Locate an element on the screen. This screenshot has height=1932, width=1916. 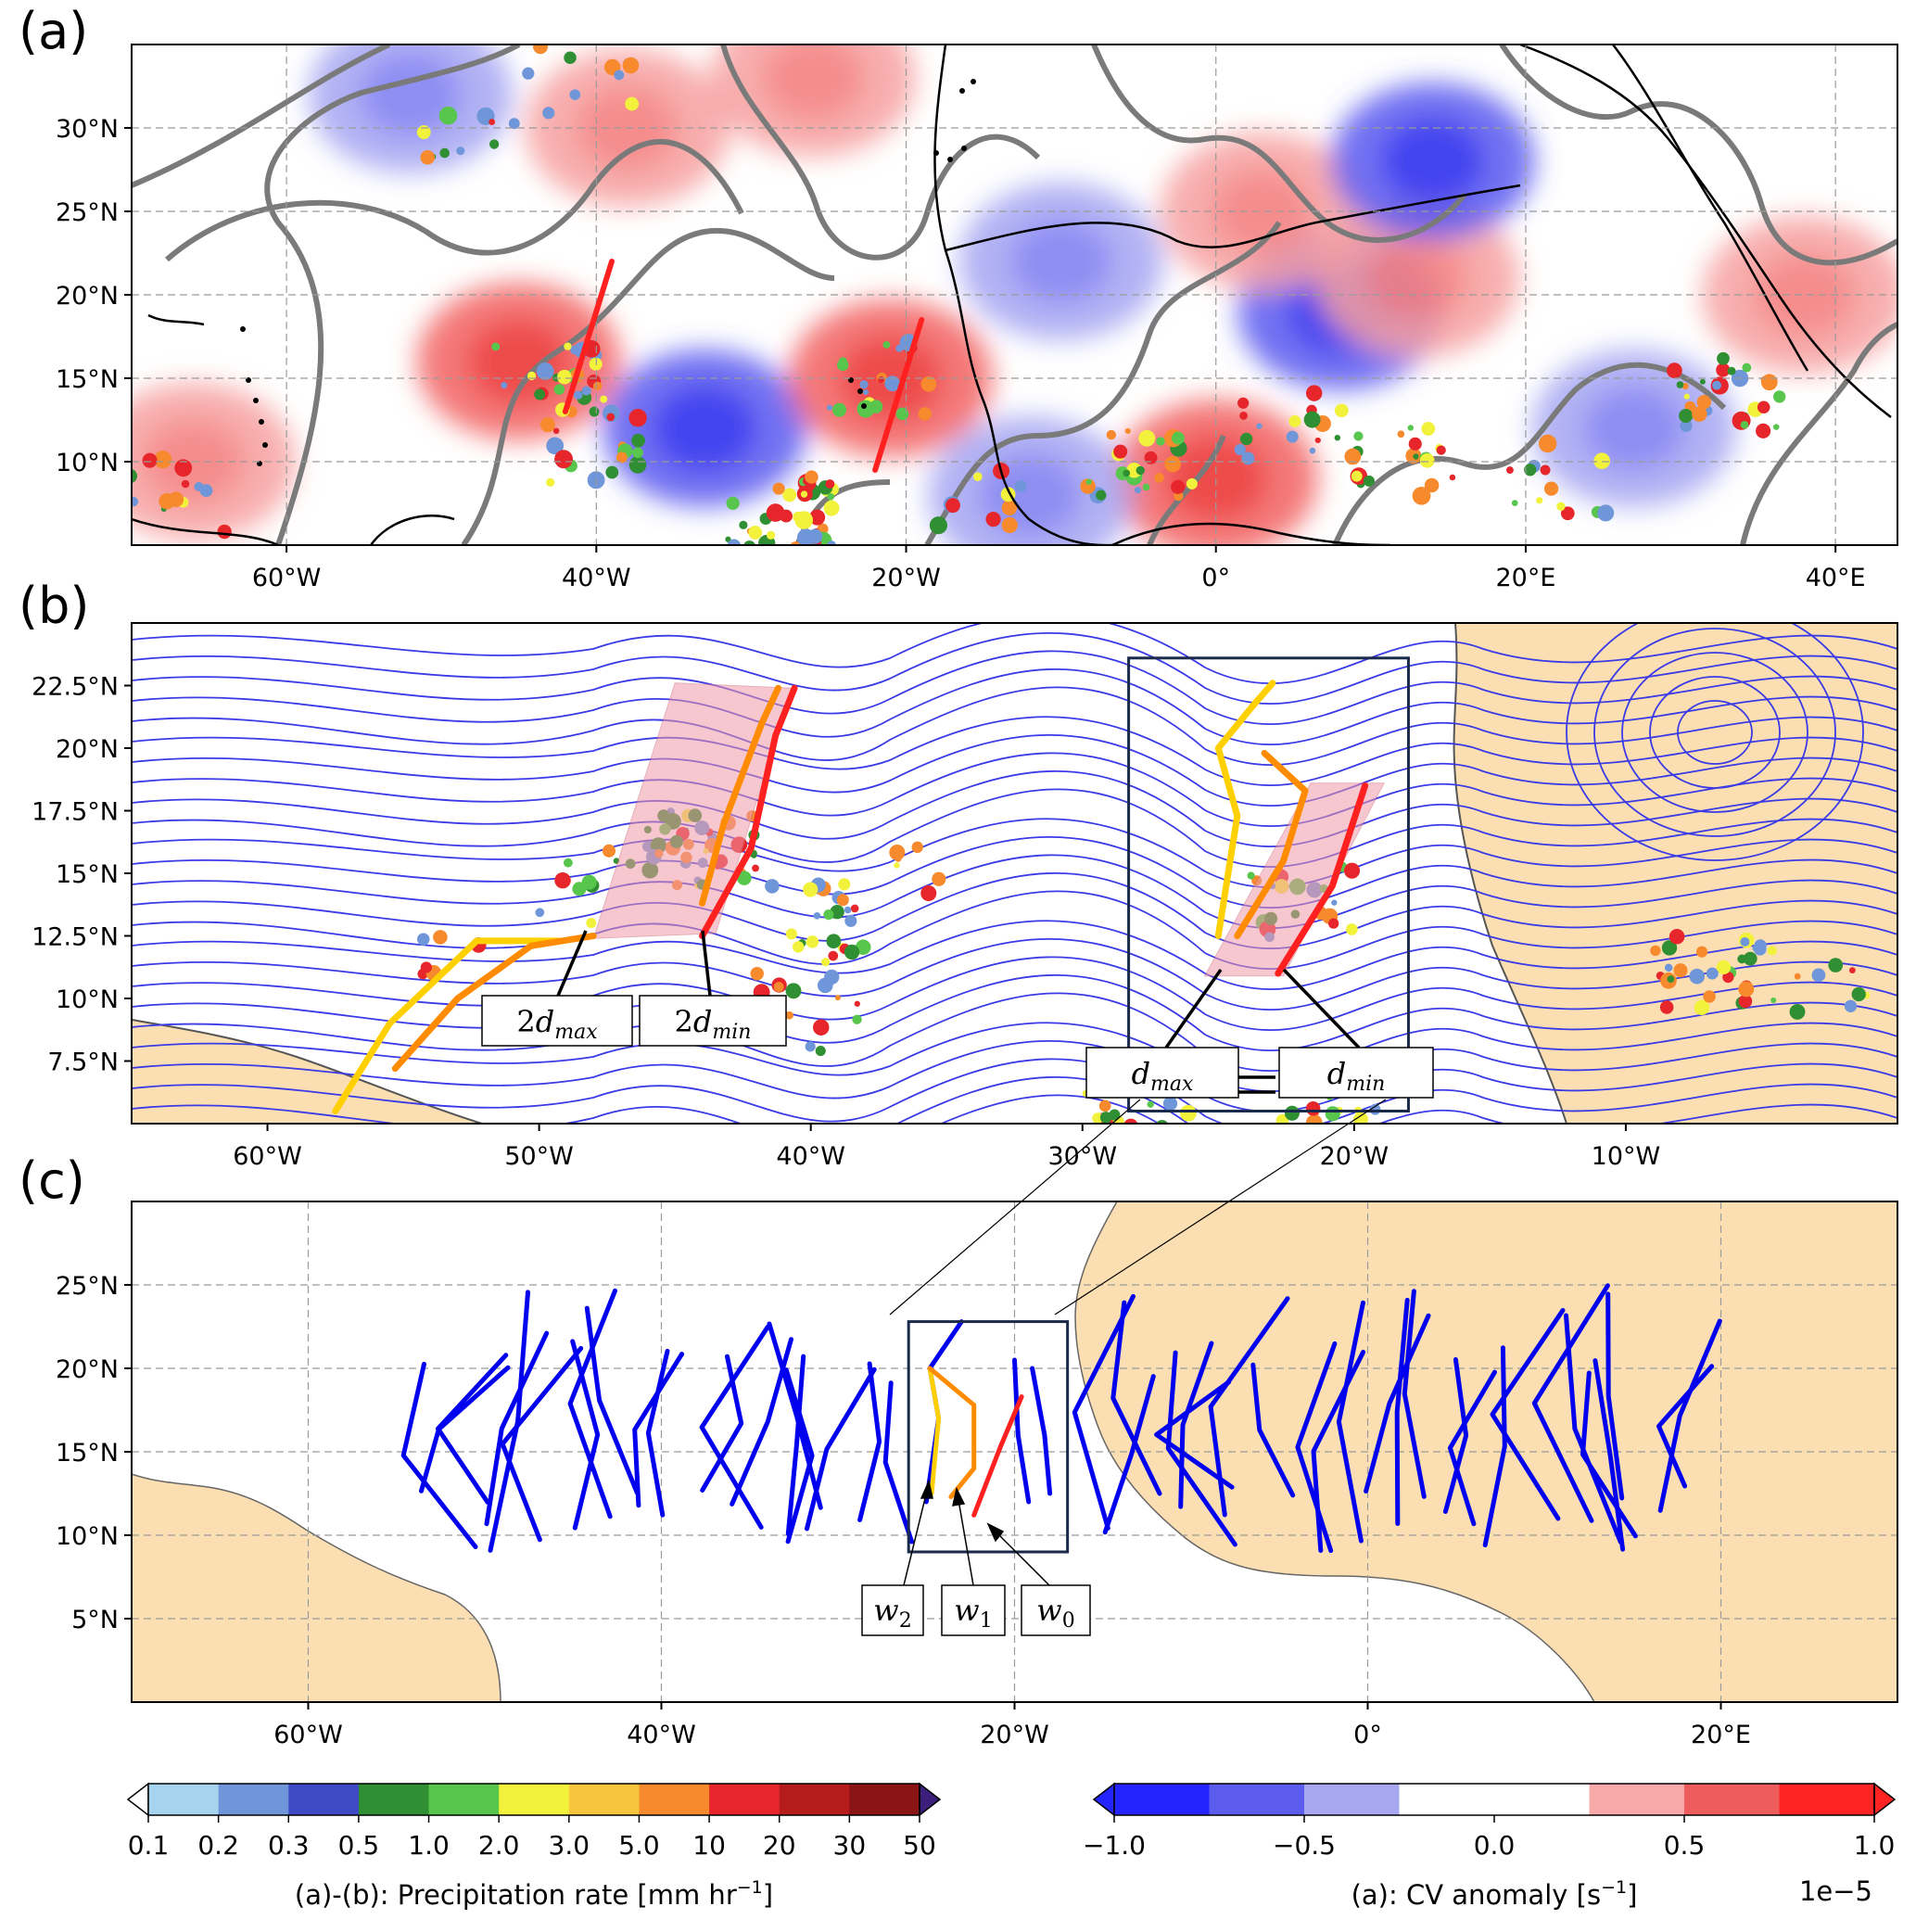
colorbar-tick-label: 2.0 is located at coordinates (499, 1845).